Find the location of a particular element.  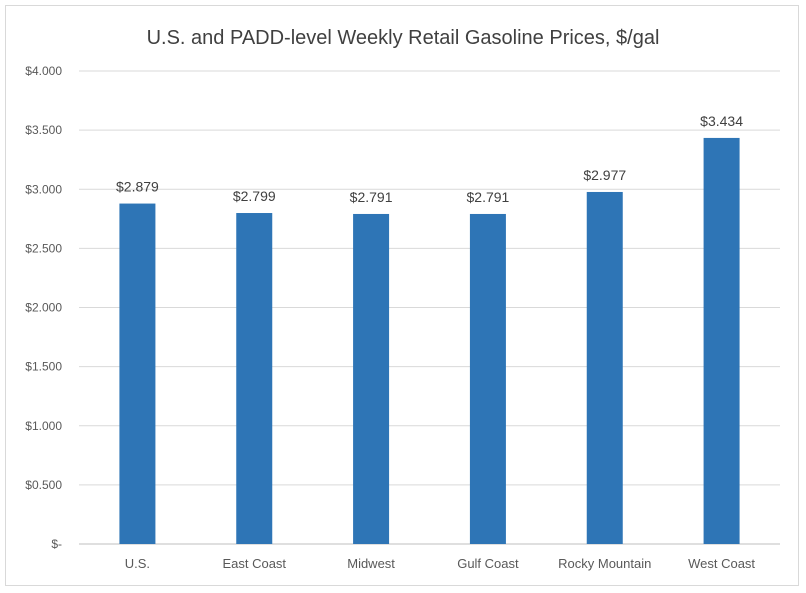

y-tick-label: $- is located at coordinates (56, 544).